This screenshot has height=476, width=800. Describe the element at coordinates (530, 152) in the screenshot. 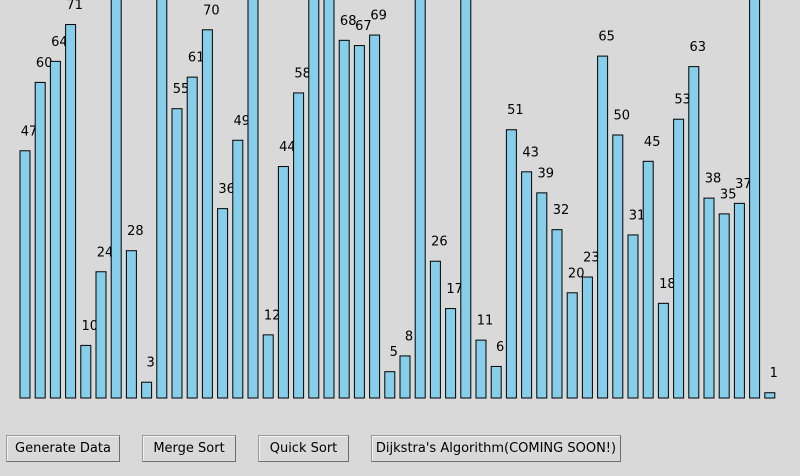

I see `bar-value-label: 43` at that location.